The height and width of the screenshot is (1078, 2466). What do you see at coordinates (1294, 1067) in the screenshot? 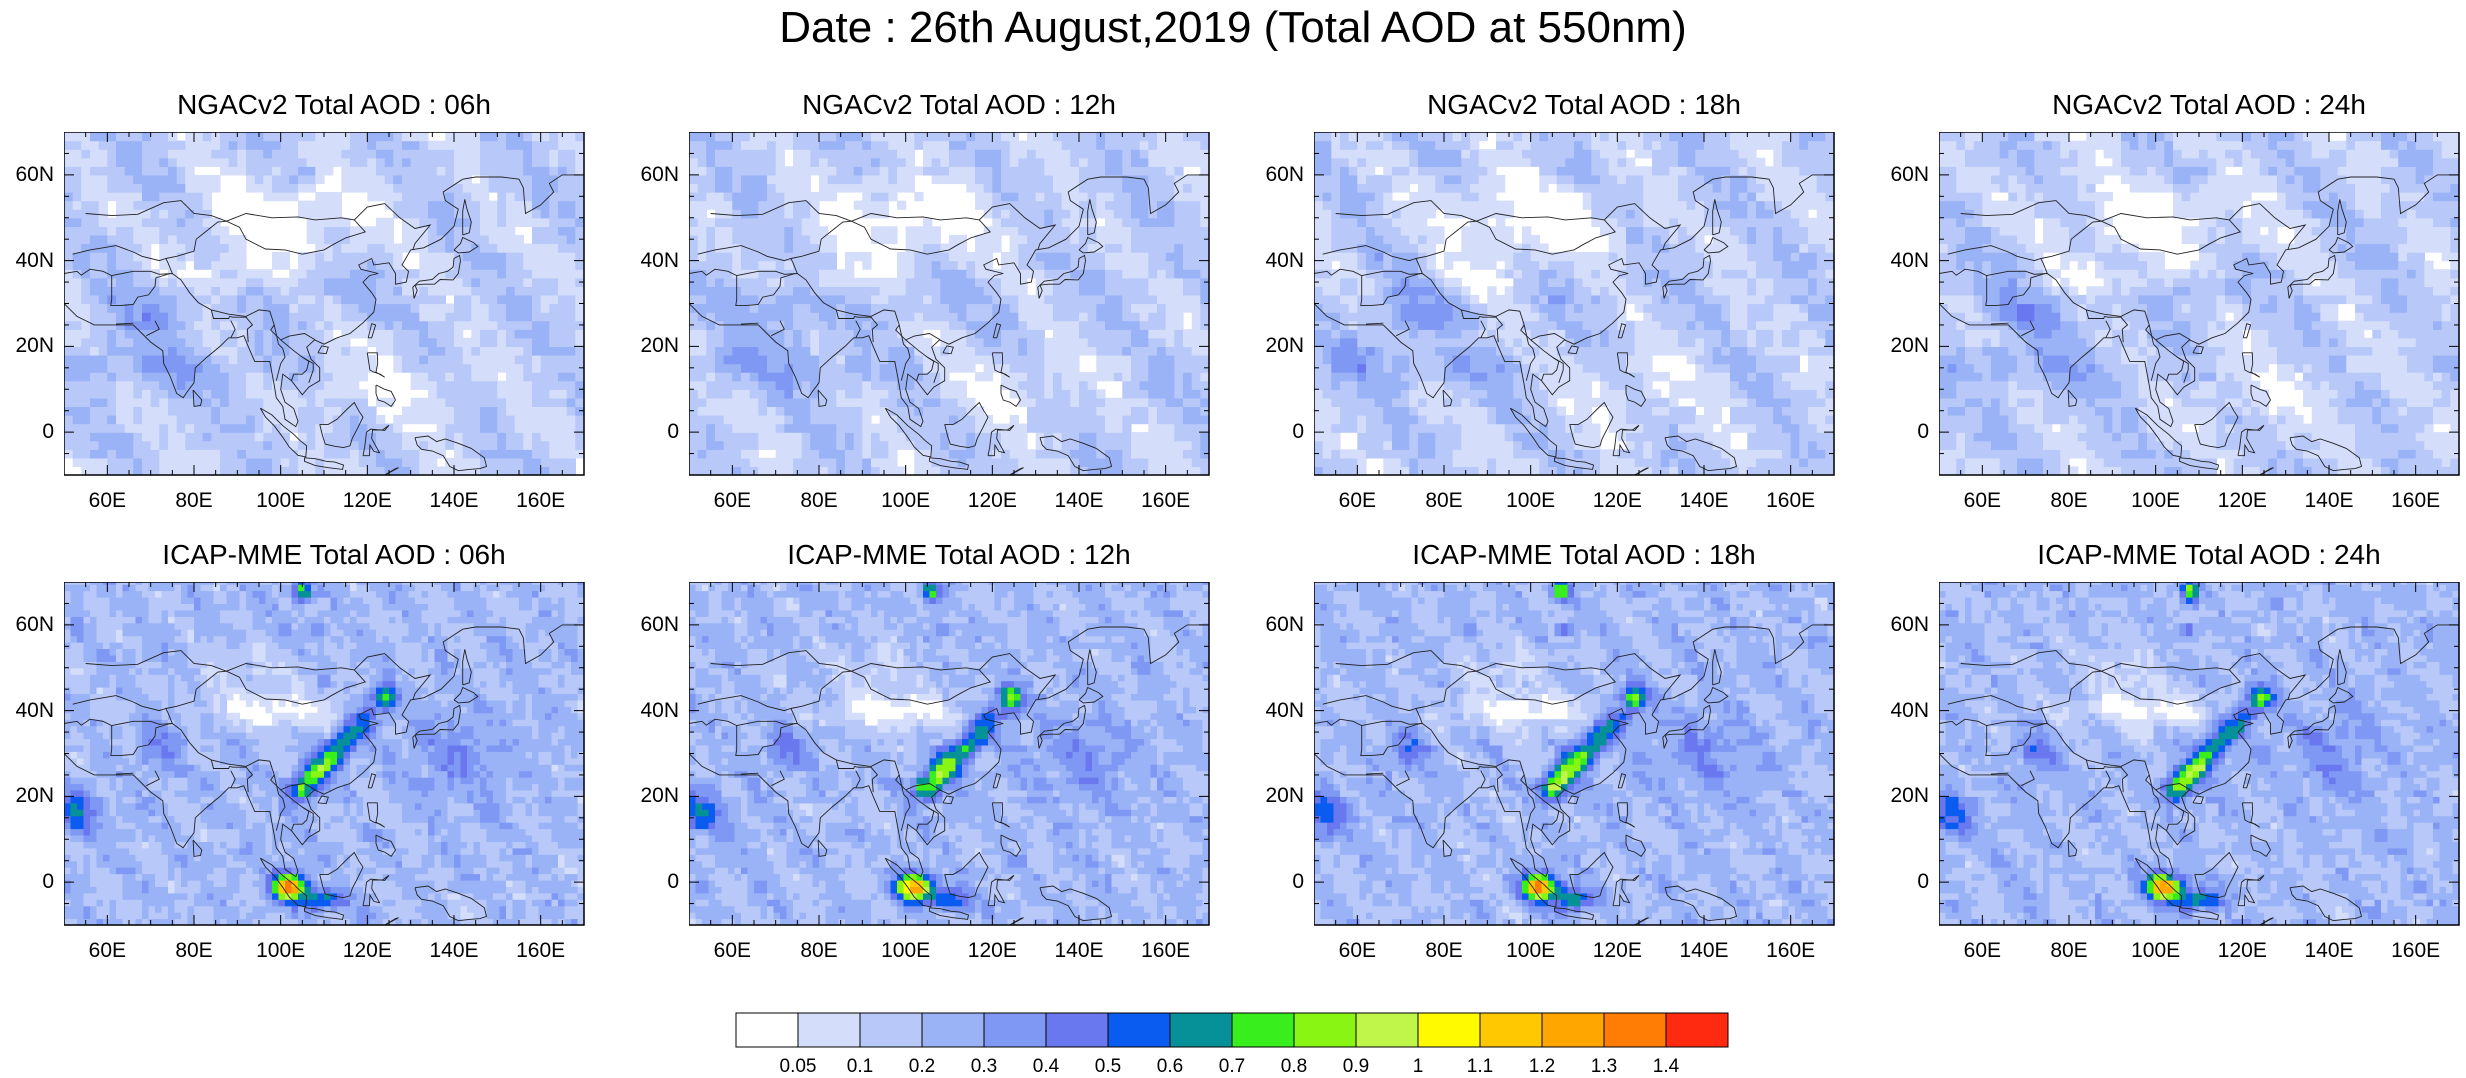
I see `colorbar-label: 0.8` at bounding box center [1294, 1067].